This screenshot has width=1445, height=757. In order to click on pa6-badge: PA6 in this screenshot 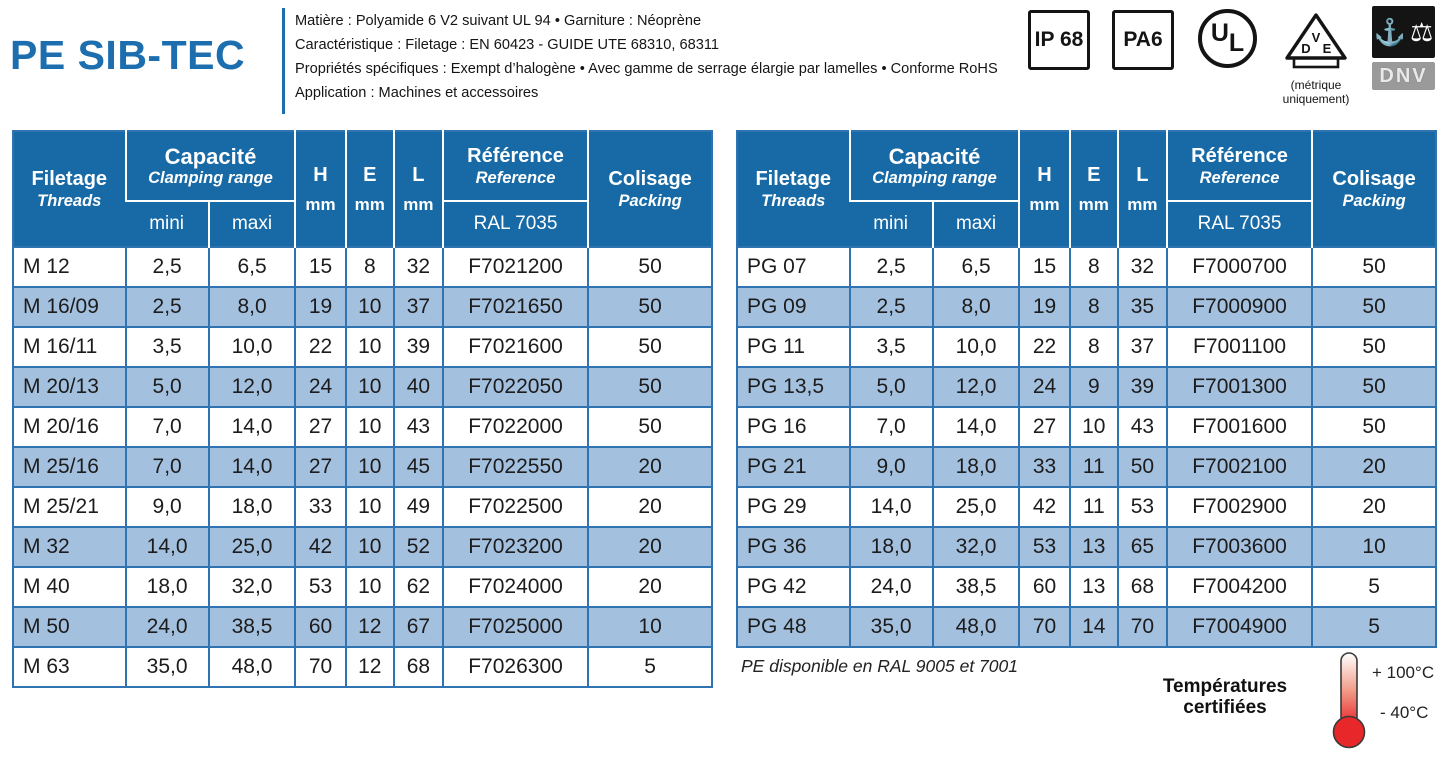, I will do `click(1143, 40)`.